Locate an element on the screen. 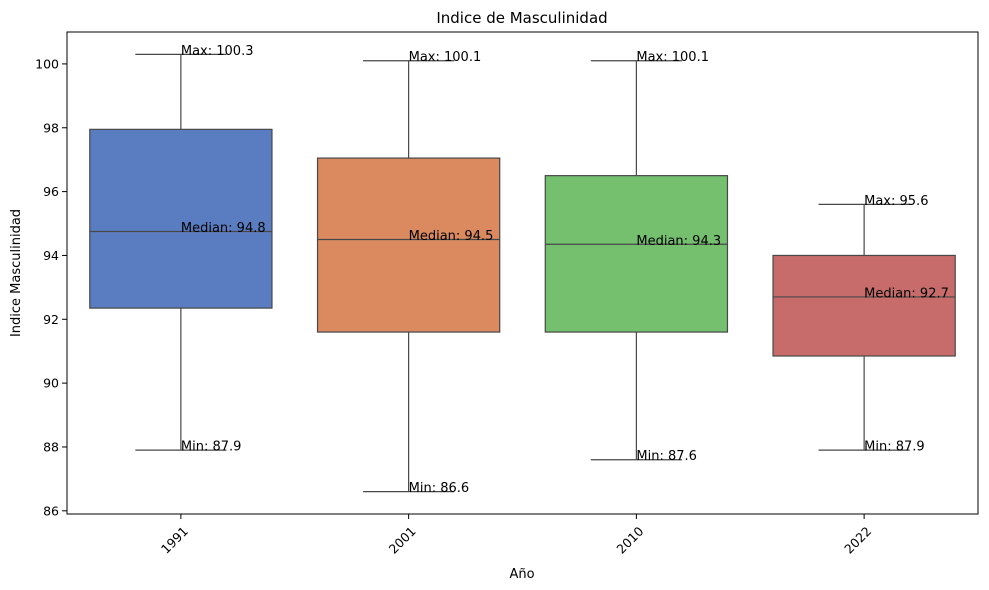 This screenshot has height=590, width=989. annotation-median: Median: 94.3 is located at coordinates (678, 241).